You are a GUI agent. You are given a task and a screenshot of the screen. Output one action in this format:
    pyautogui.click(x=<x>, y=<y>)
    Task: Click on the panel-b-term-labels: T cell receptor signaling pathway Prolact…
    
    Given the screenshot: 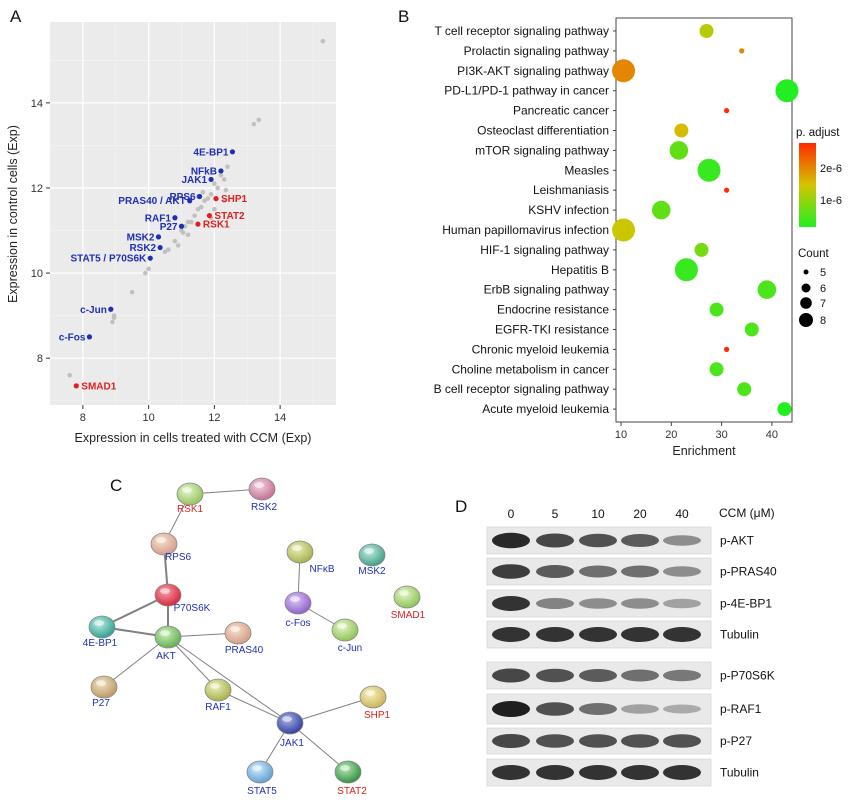 What is the action you would take?
    pyautogui.click(x=522, y=220)
    